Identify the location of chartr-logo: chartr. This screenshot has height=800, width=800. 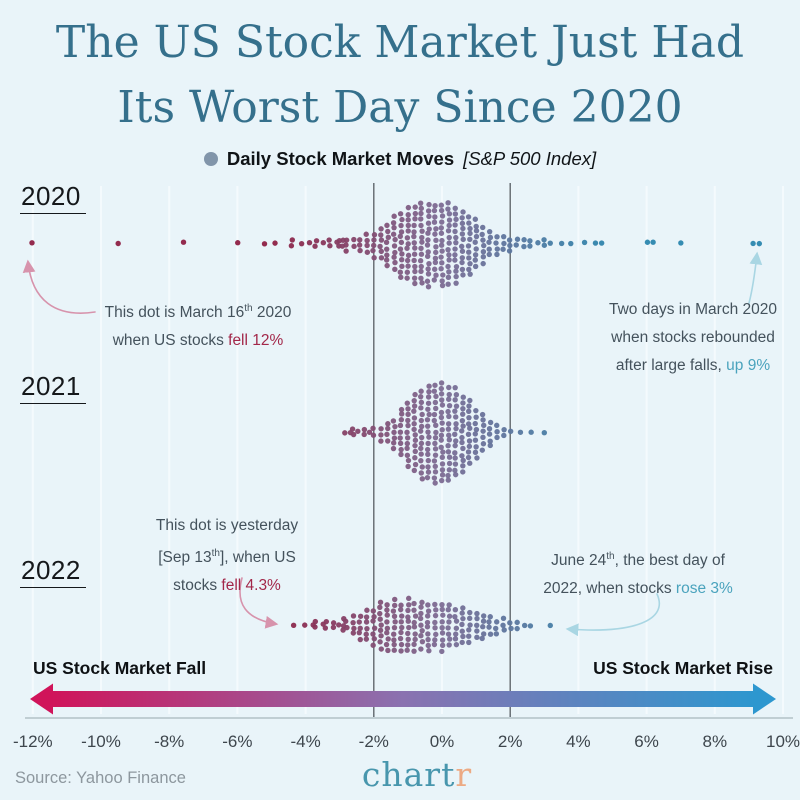
(417, 774).